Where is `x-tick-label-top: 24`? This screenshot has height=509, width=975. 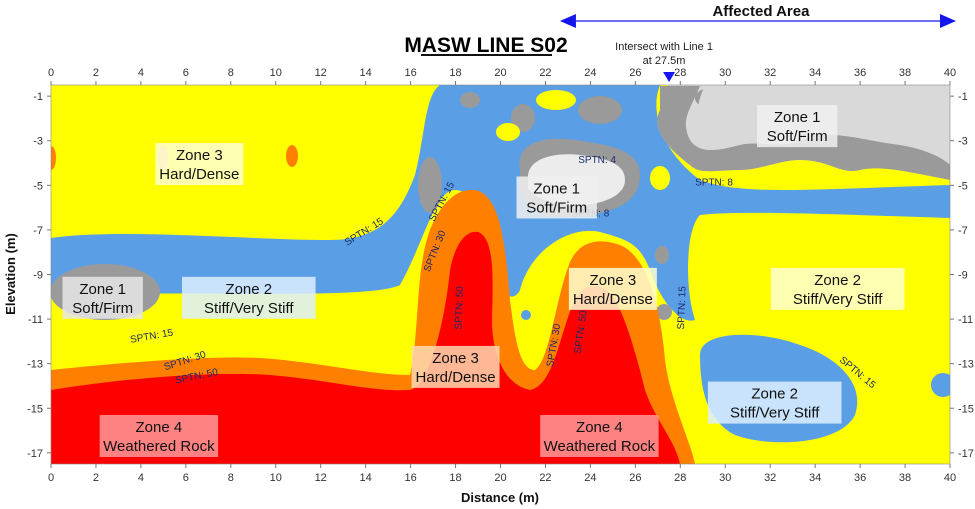
x-tick-label-top: 24 is located at coordinates (590, 73).